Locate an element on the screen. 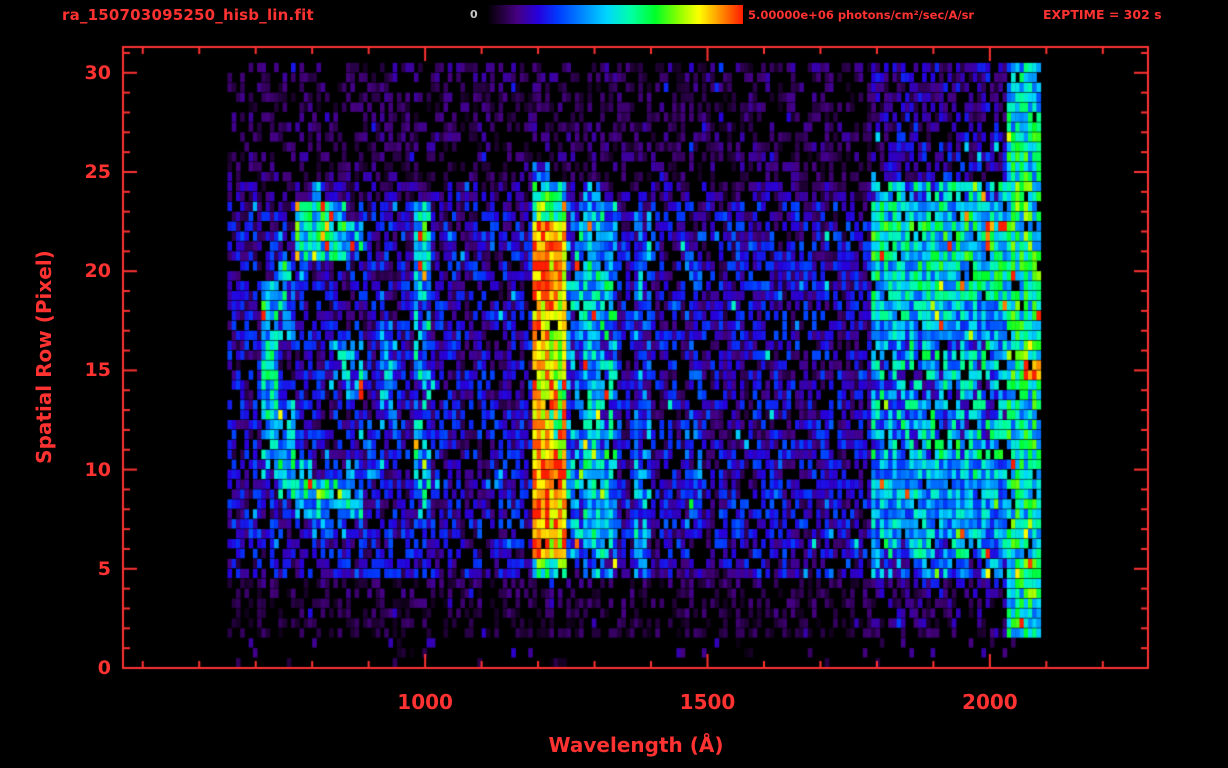  y-axis-title: Spatial Row (Pixel) is located at coordinates (44, 357).